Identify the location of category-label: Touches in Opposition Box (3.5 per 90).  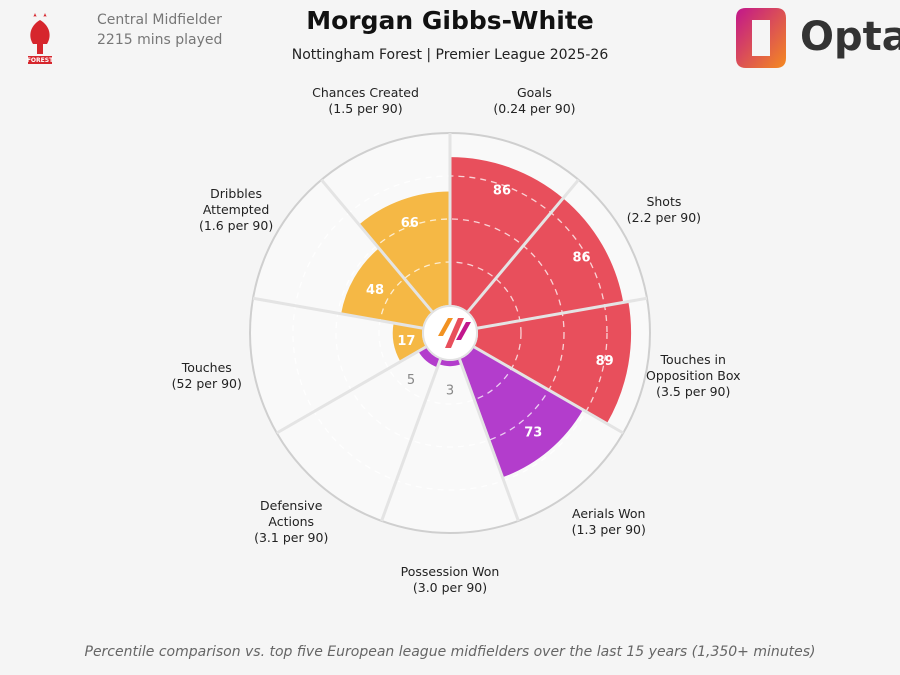
(693, 376).